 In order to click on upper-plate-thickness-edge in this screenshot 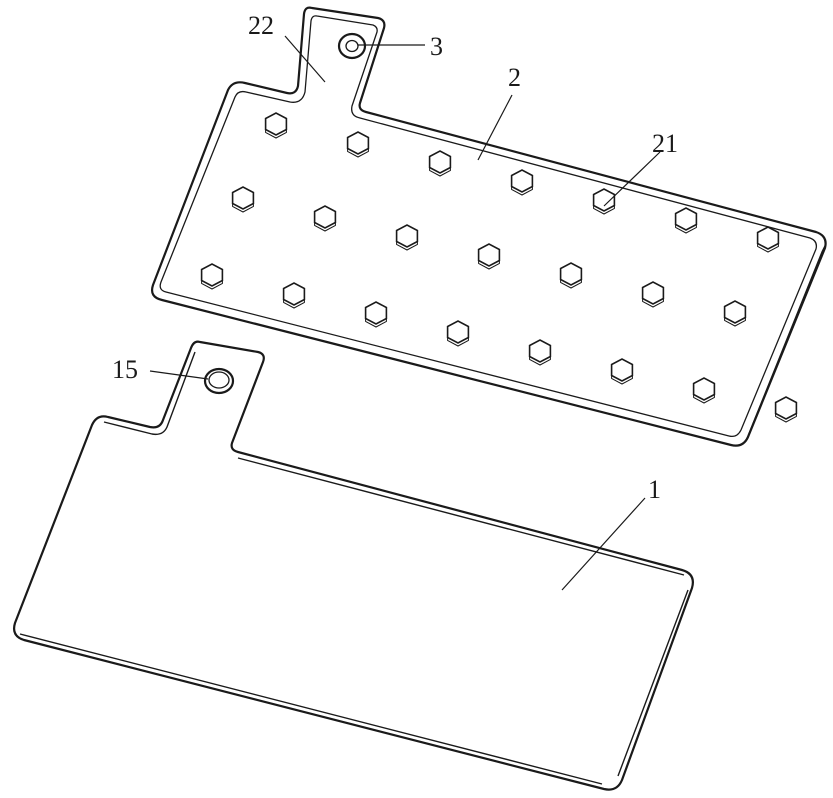, I will do `click(786, 342)`.